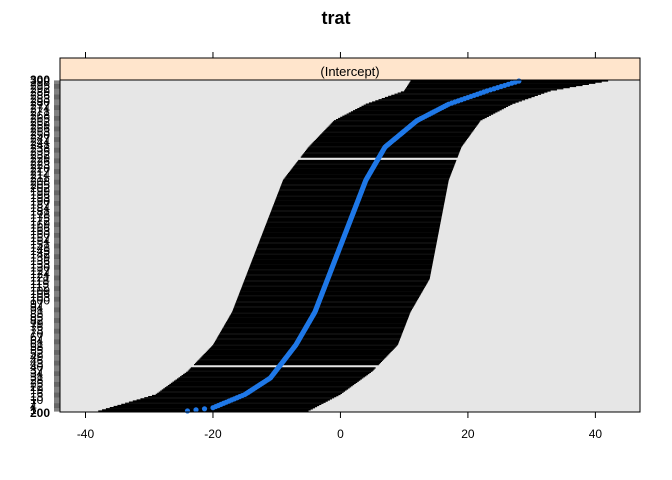 The width and height of the screenshot is (672, 480). What do you see at coordinates (40, 191) in the screenshot?
I see `y-tick-label: 199` at bounding box center [40, 191].